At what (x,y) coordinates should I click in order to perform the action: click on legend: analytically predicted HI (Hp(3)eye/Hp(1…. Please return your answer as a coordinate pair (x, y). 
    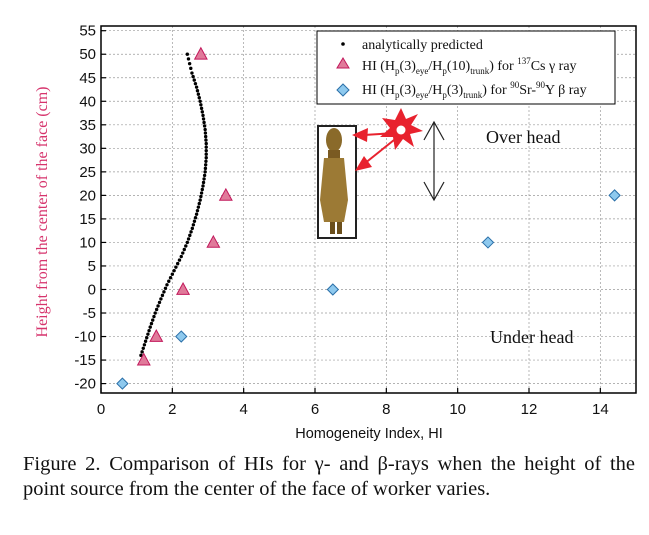
    Looking at the image, I should click on (466, 67).